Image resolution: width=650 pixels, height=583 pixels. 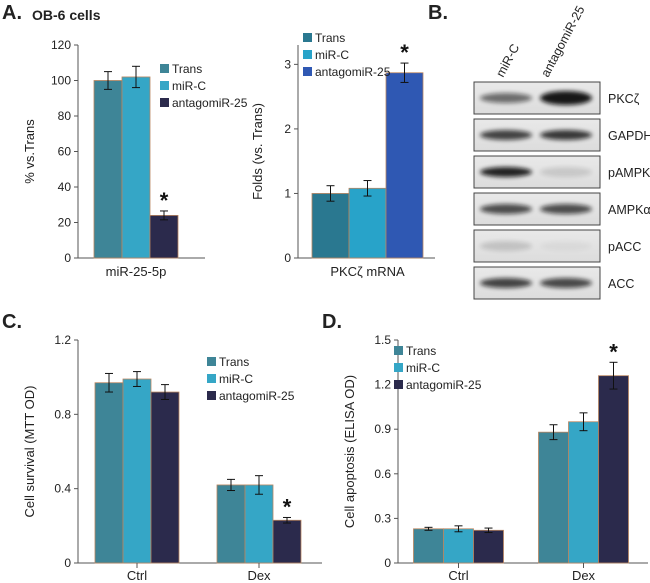 What do you see at coordinates (553, 497) in the screenshot?
I see `bar-trans-dex` at bounding box center [553, 497].